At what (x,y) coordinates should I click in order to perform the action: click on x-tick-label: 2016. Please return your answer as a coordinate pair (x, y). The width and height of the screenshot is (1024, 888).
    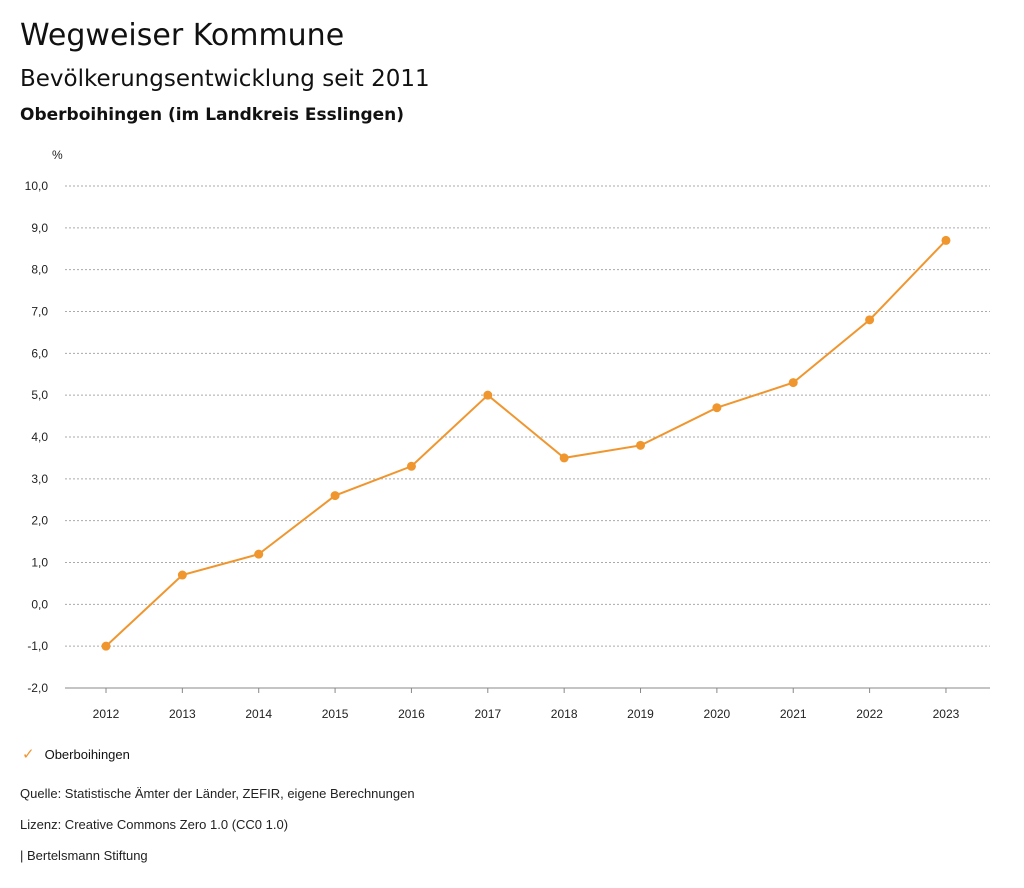
    Looking at the image, I should click on (411, 714).